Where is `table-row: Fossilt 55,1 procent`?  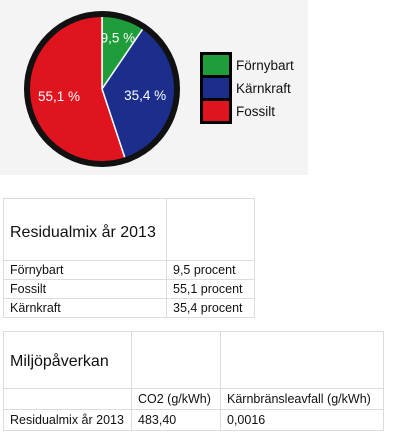
table-row: Fossilt 55,1 procent is located at coordinates (129, 289).